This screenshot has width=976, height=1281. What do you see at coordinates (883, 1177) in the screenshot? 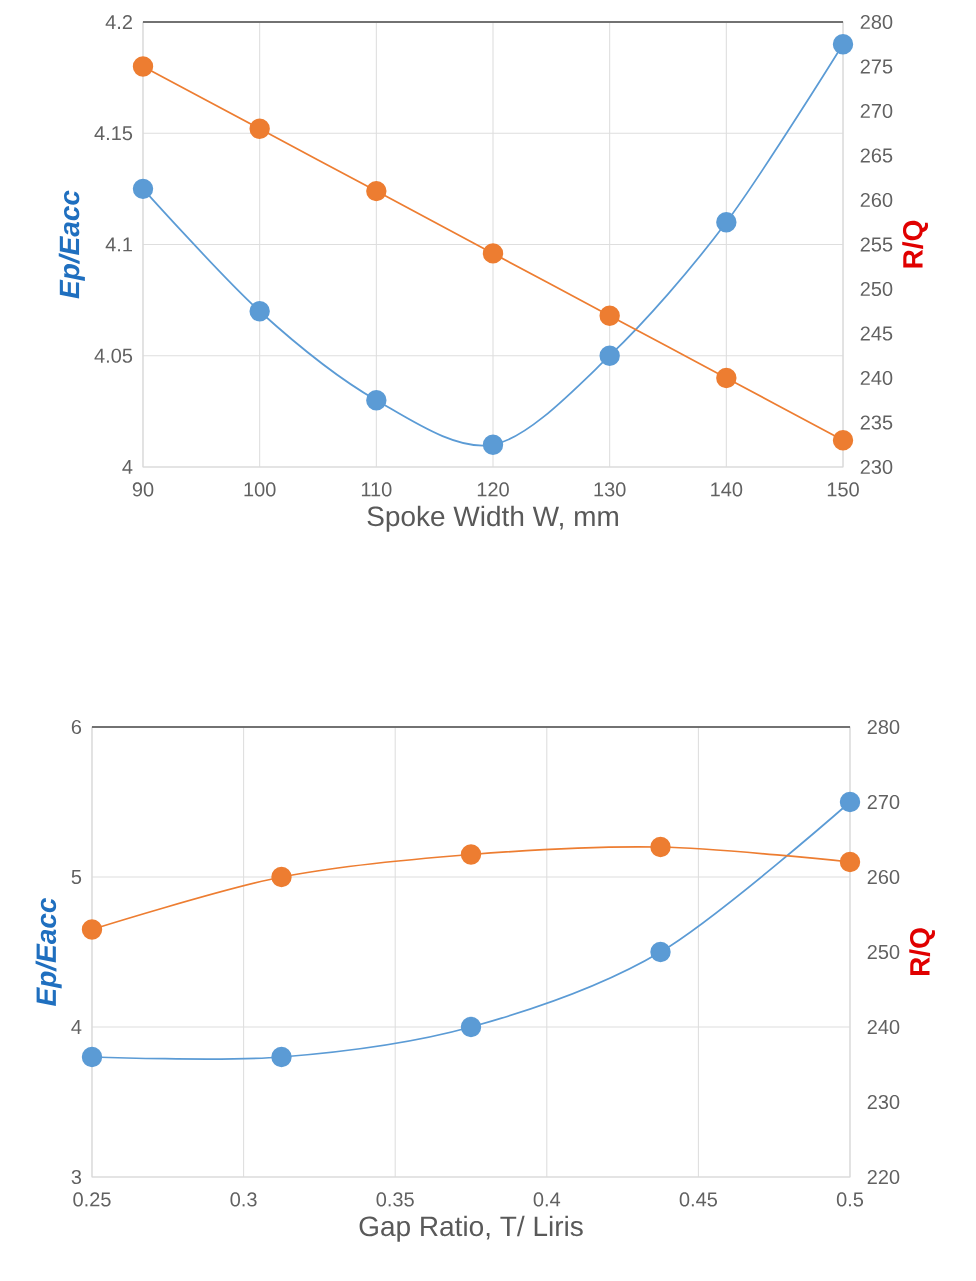
I see `y2-tick-label: 220` at bounding box center [883, 1177].